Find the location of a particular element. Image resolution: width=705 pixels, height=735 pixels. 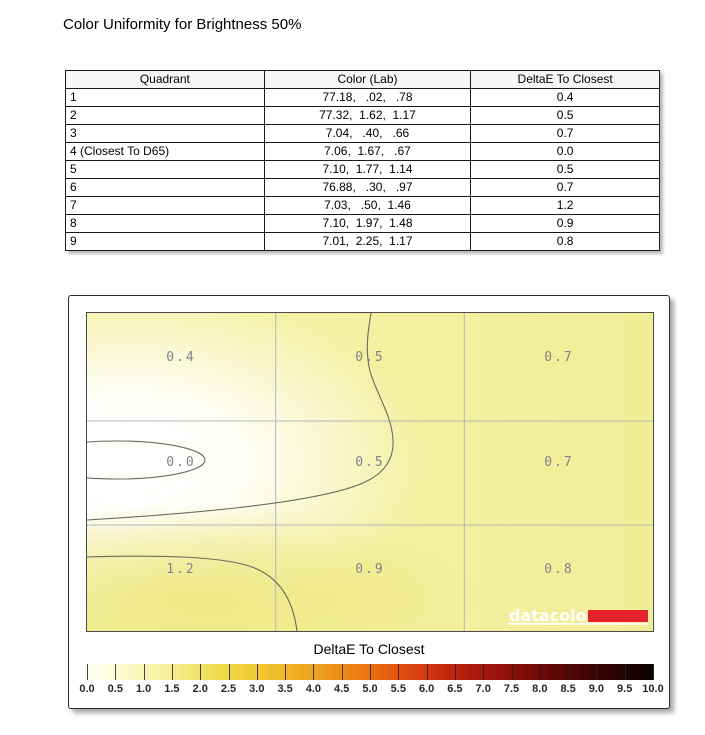

colorbar-tick-label: 0.5 is located at coordinates (115, 689).